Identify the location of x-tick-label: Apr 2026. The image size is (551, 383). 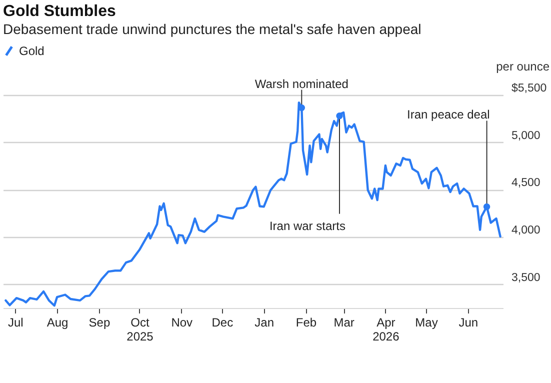
(386, 330).